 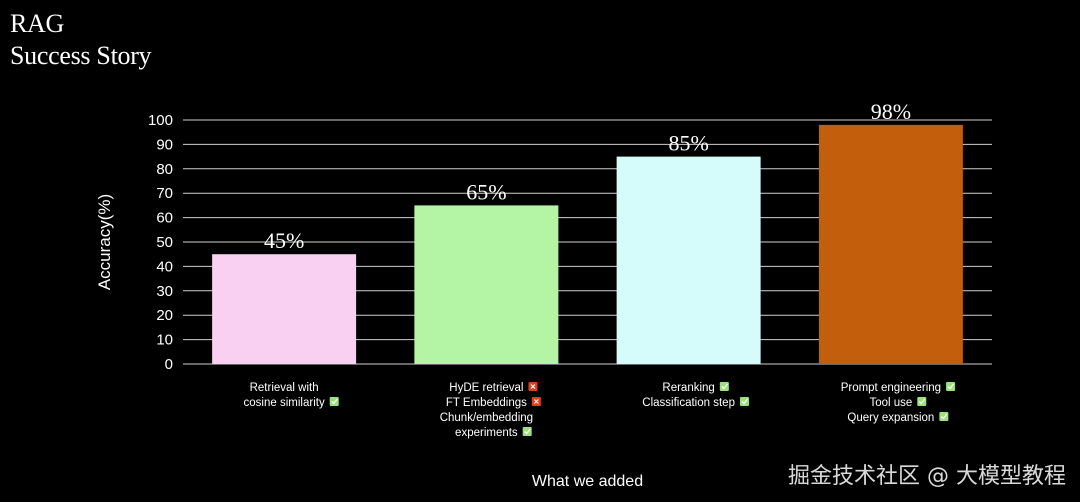 I want to click on data-label: 98%, so click(x=891, y=111).